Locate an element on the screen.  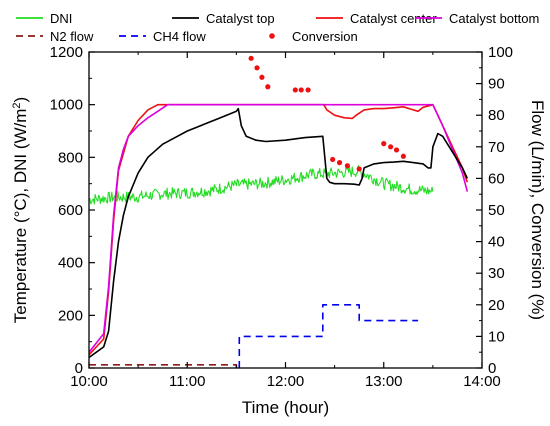
y-right-tick-label: 10 is located at coordinates (496, 336).